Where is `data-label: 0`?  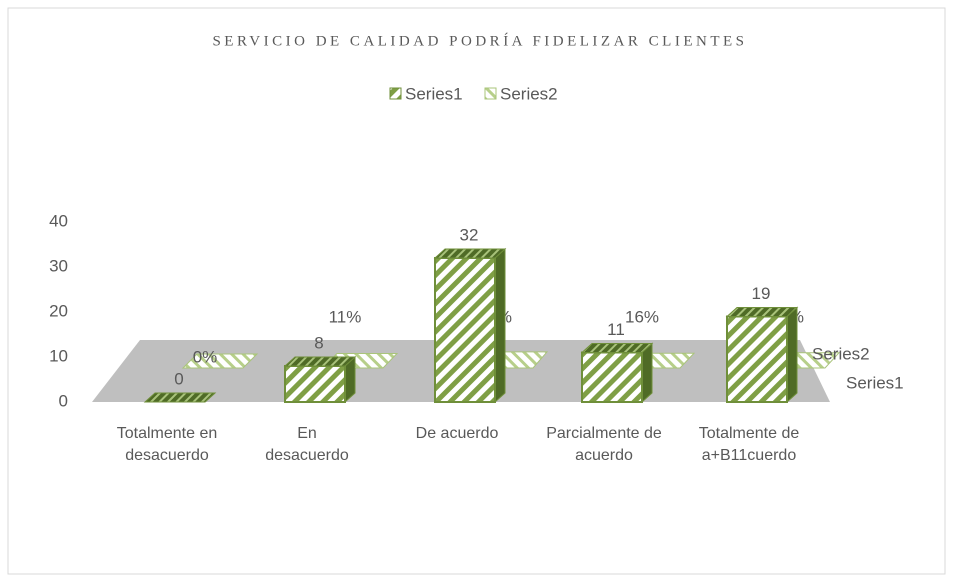
data-label: 0 is located at coordinates (178, 378).